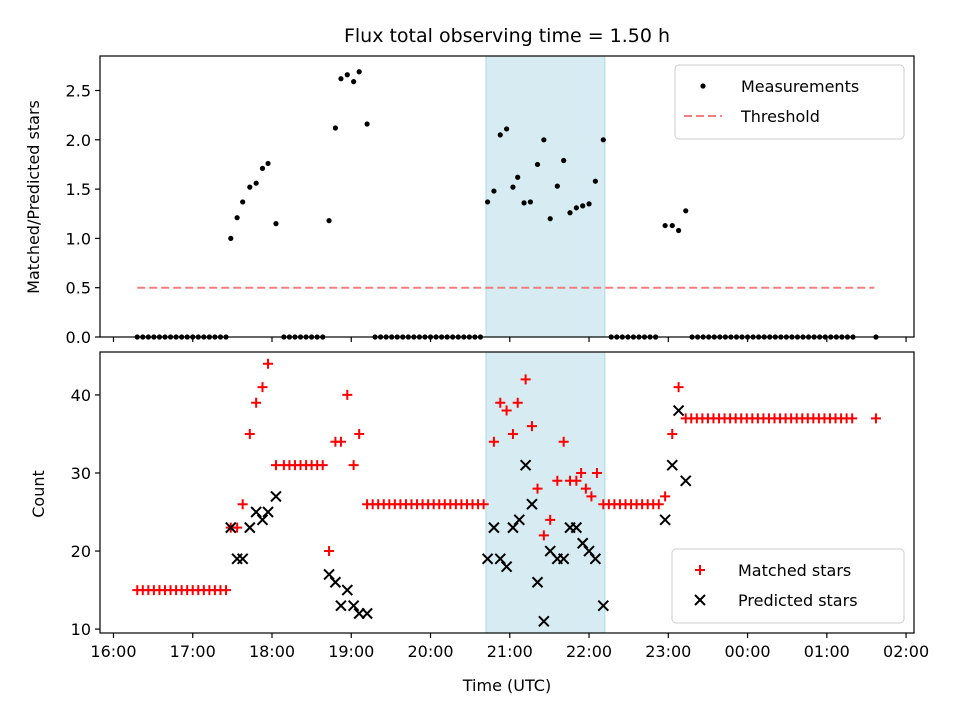 The image size is (960, 720). I want to click on bottom-legend: Matched stars Predicted stars, so click(788, 586).